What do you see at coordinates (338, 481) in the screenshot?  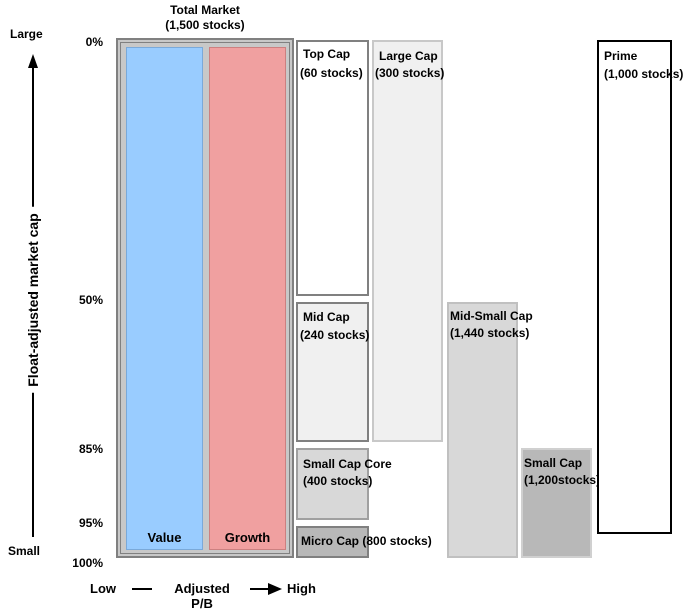 I see `small-cap-core-count: (400 stocks)` at bounding box center [338, 481].